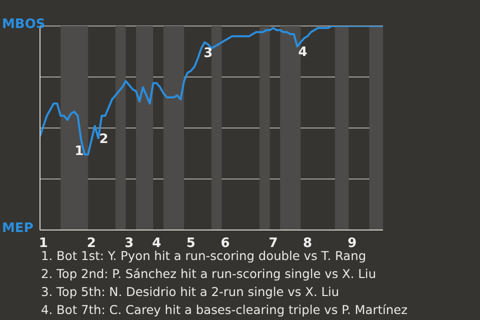 The height and width of the screenshot is (320, 480). Describe the element at coordinates (103, 140) in the screenshot. I see `annotation: 2` at that location.